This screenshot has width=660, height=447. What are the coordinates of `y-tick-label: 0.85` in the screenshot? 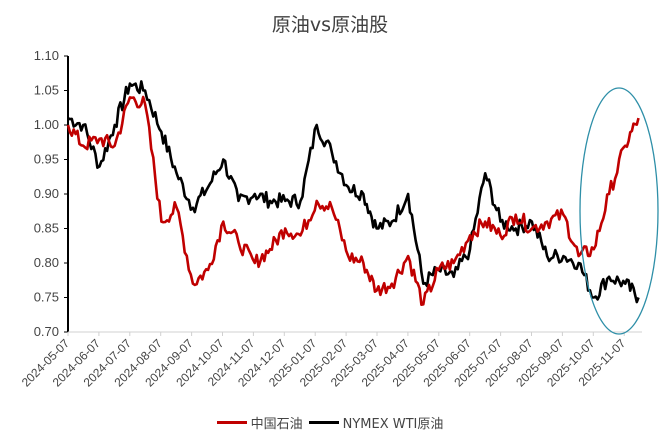 It's located at (46, 228).